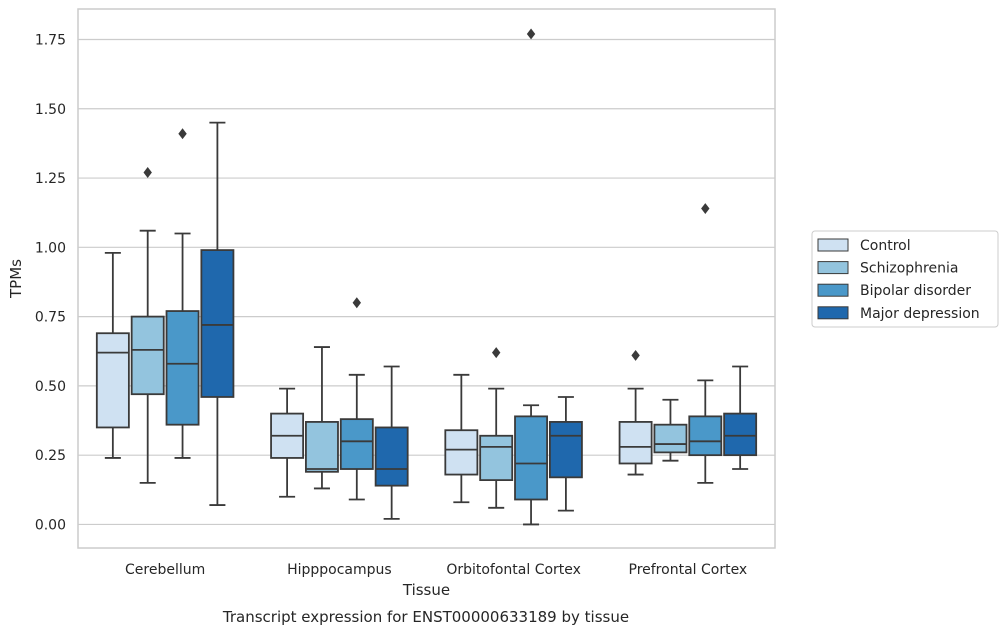  Describe the element at coordinates (16, 279) in the screenshot. I see `y-axis-label: TPMs` at that location.